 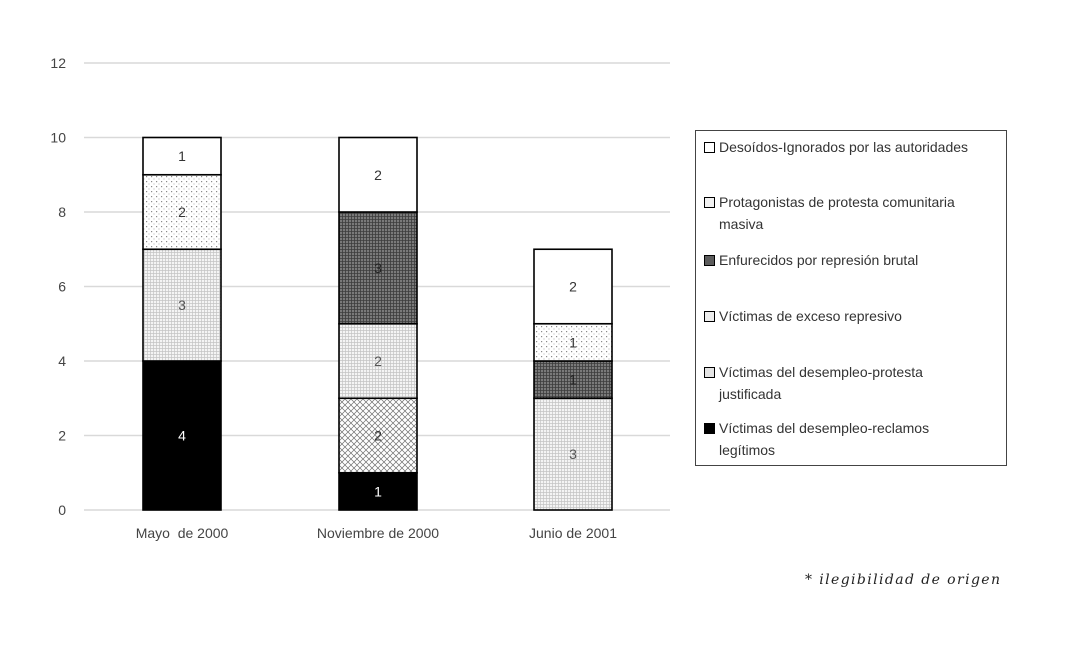 I want to click on y-tick-label: 12, so click(x=58, y=63).